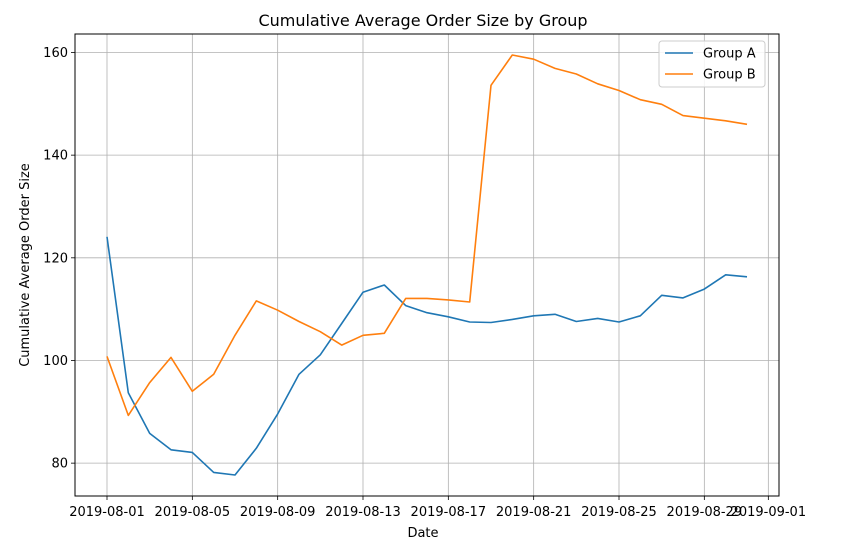  What do you see at coordinates (25, 265) in the screenshot?
I see `y-axis-label: Cumulative Average Order Size` at bounding box center [25, 265].